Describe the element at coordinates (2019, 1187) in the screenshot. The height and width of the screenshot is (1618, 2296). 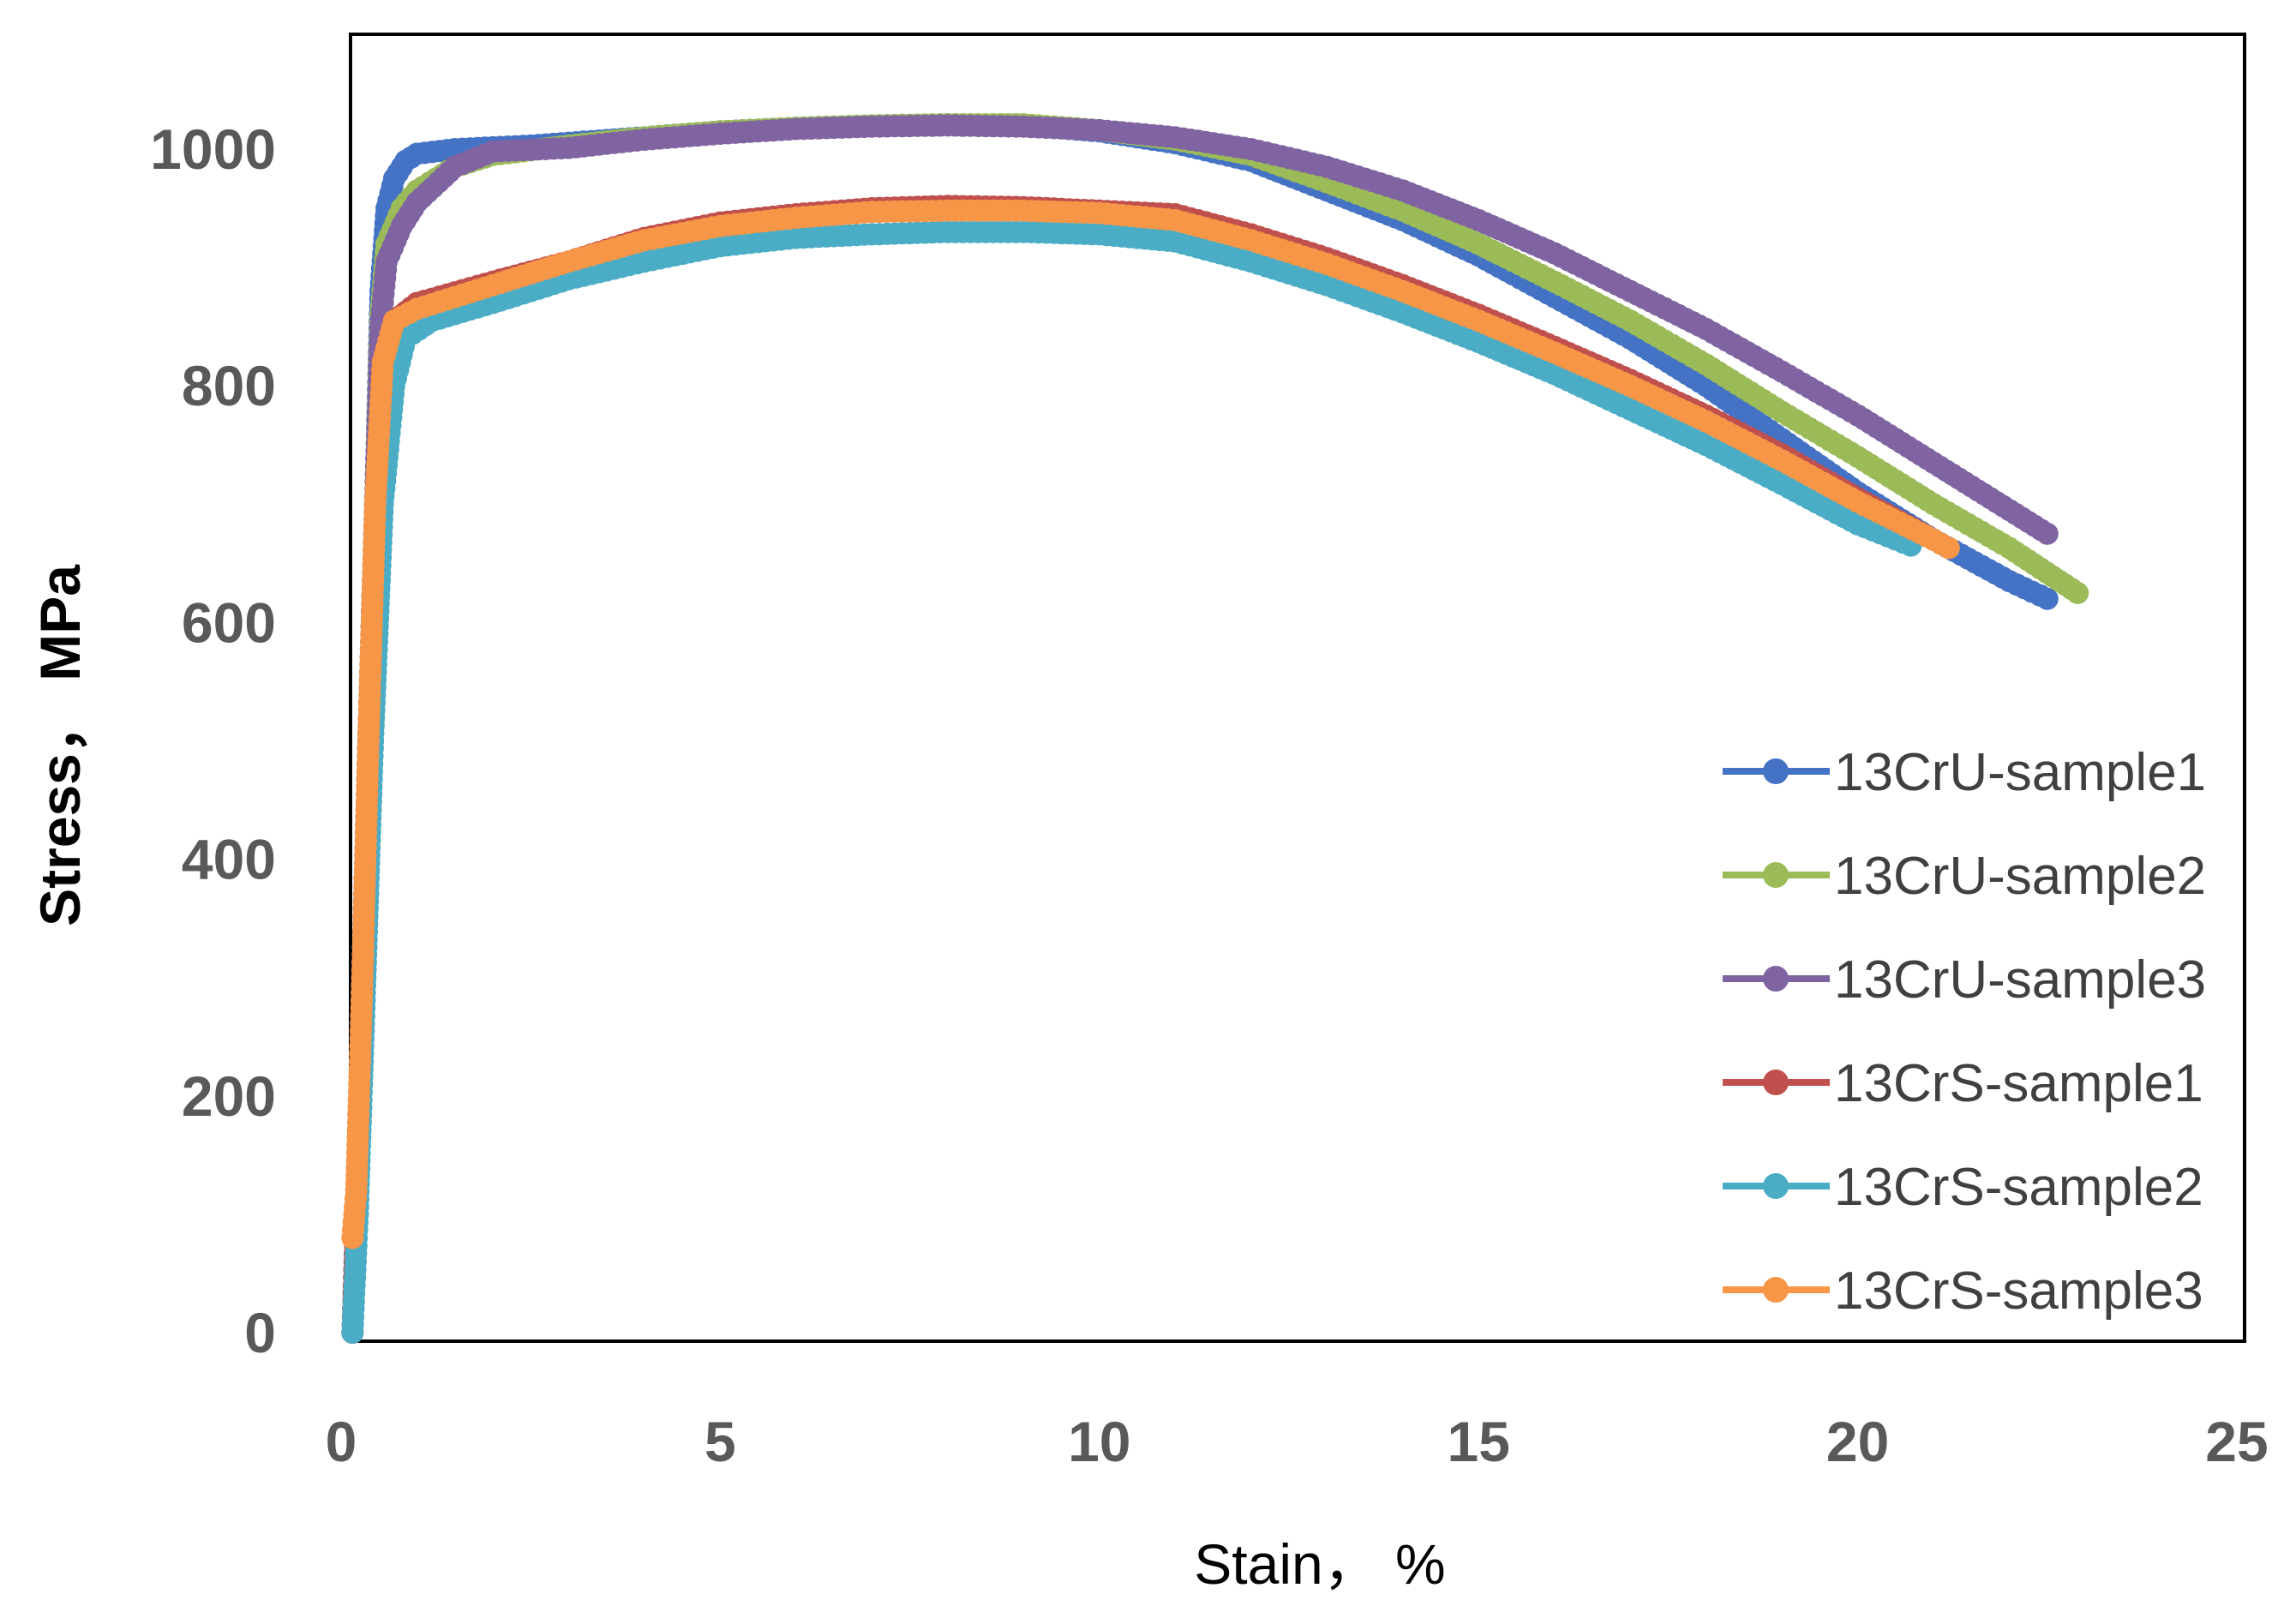
I see `legend-label-13crs-sample2: 13CrS-sample2` at that location.